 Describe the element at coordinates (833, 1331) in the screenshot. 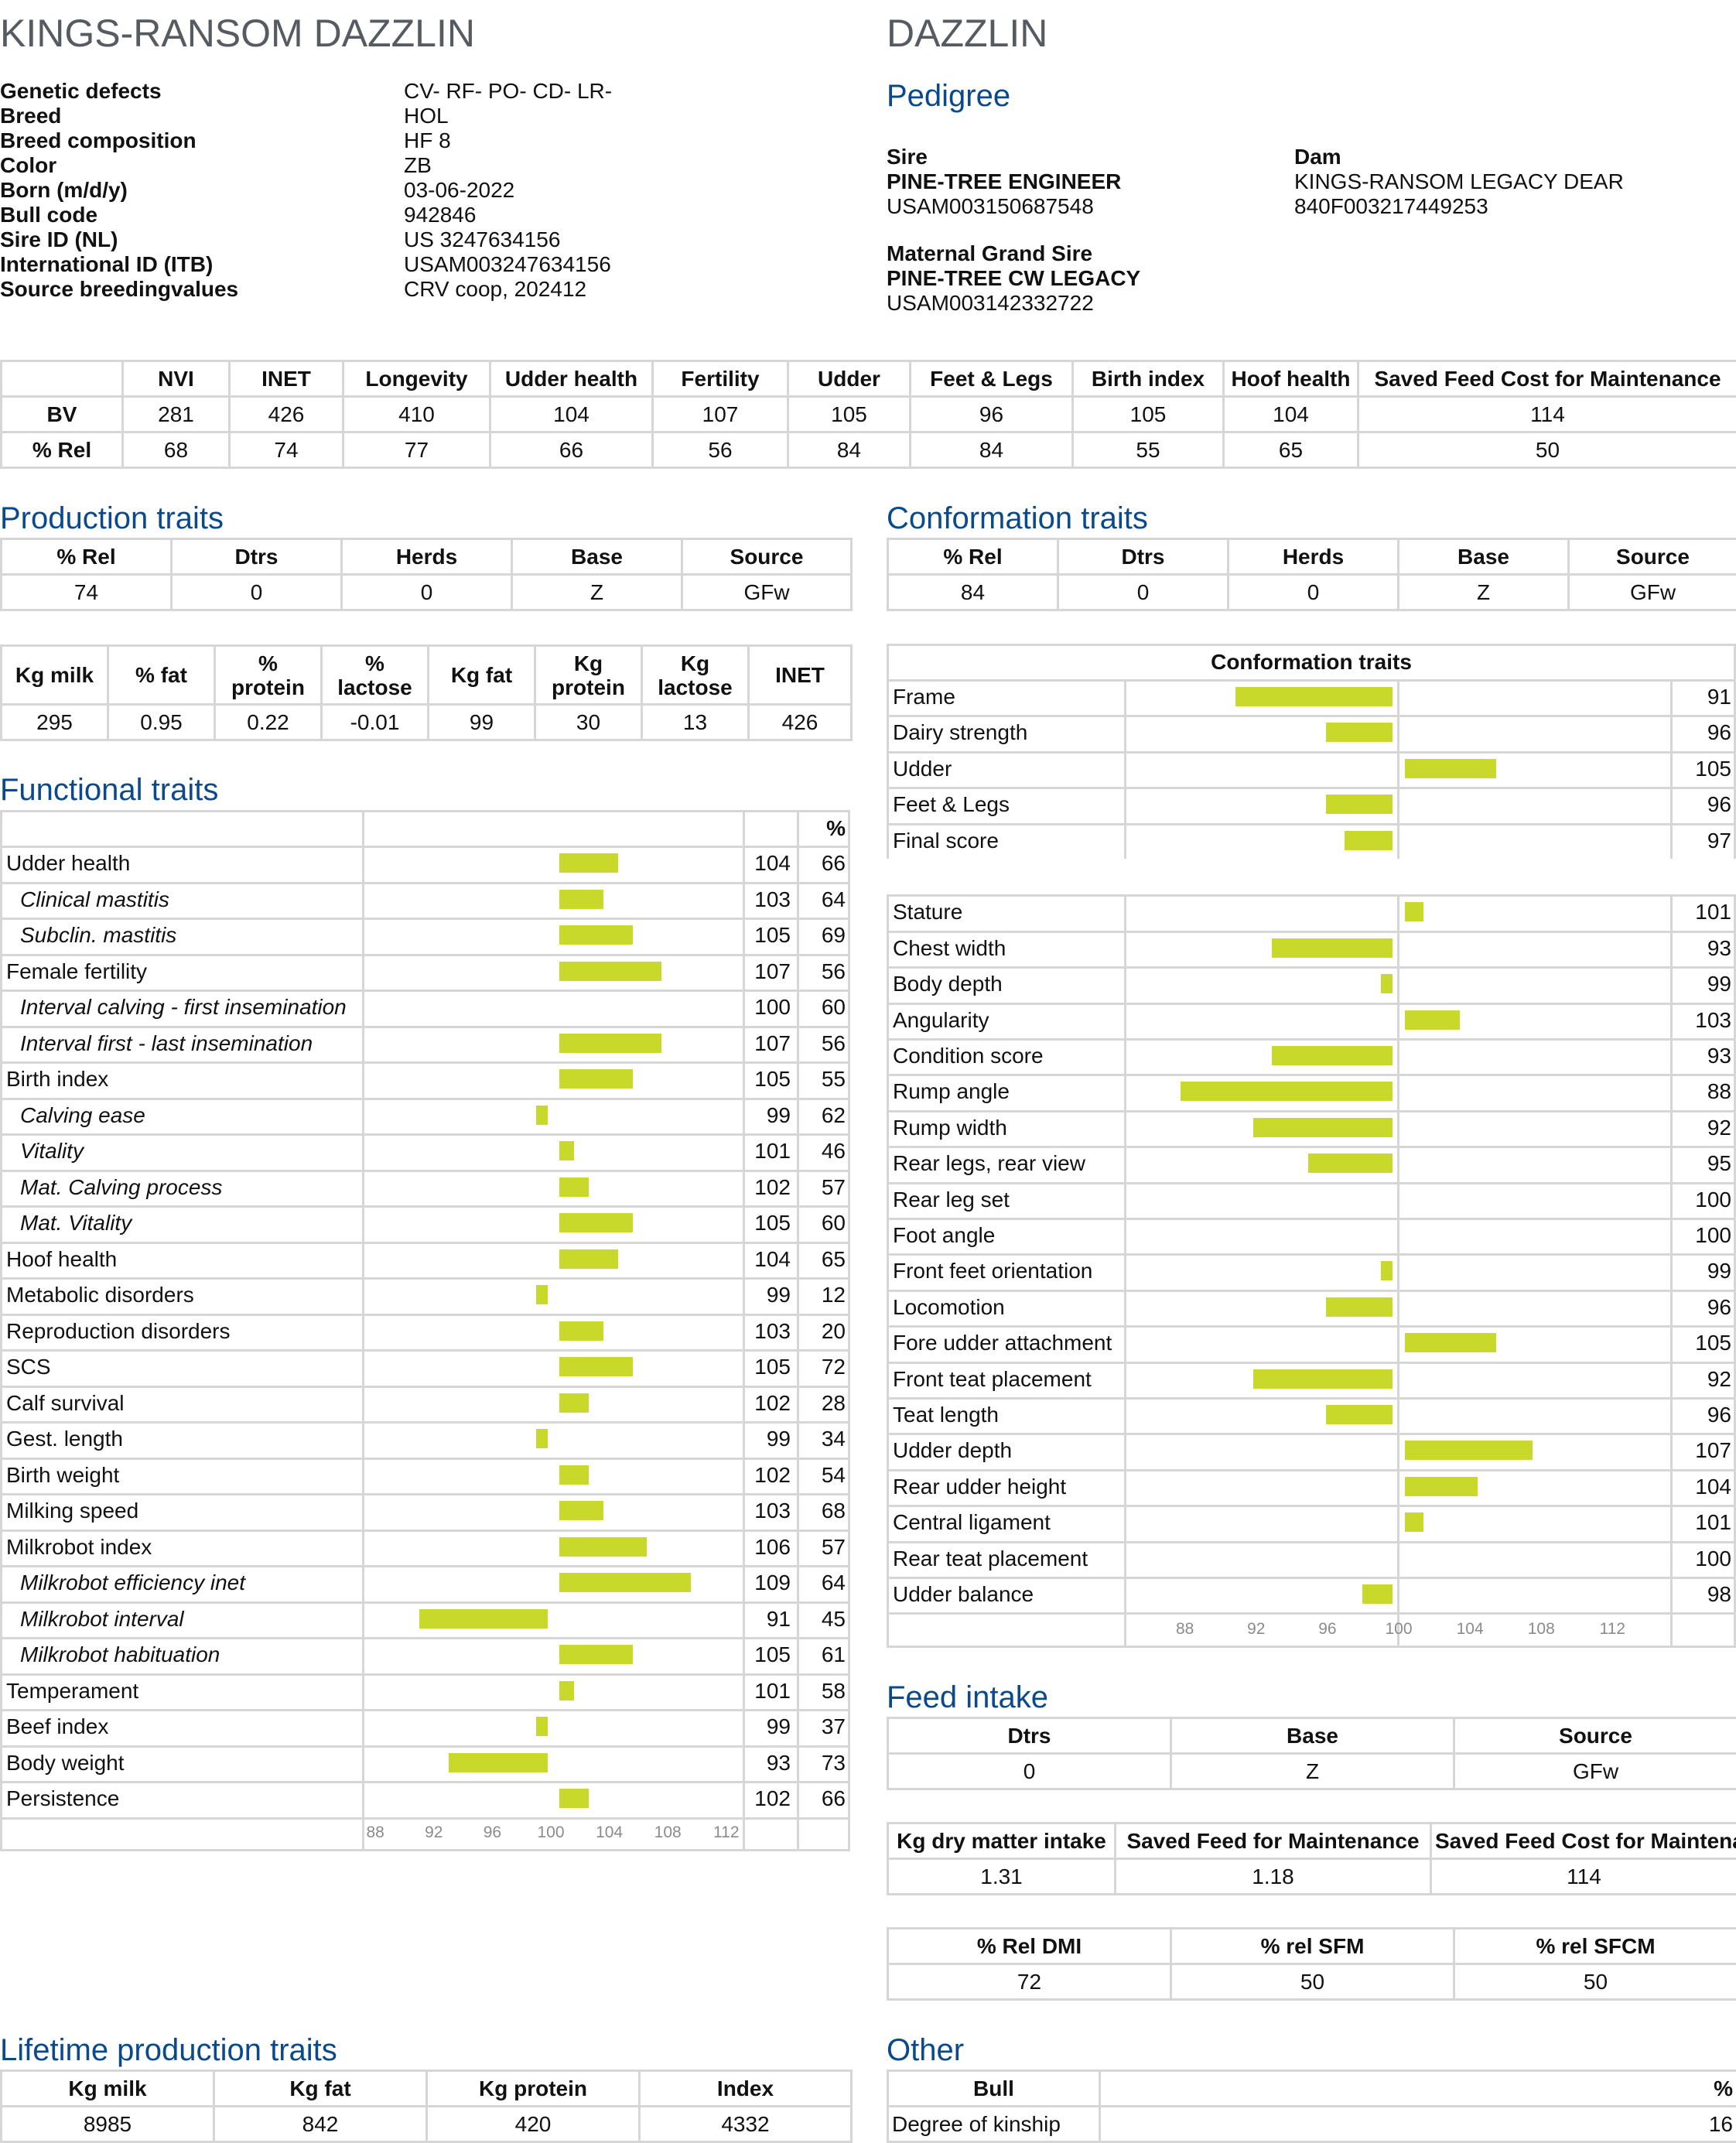

I see `trait-rel: 20` at that location.